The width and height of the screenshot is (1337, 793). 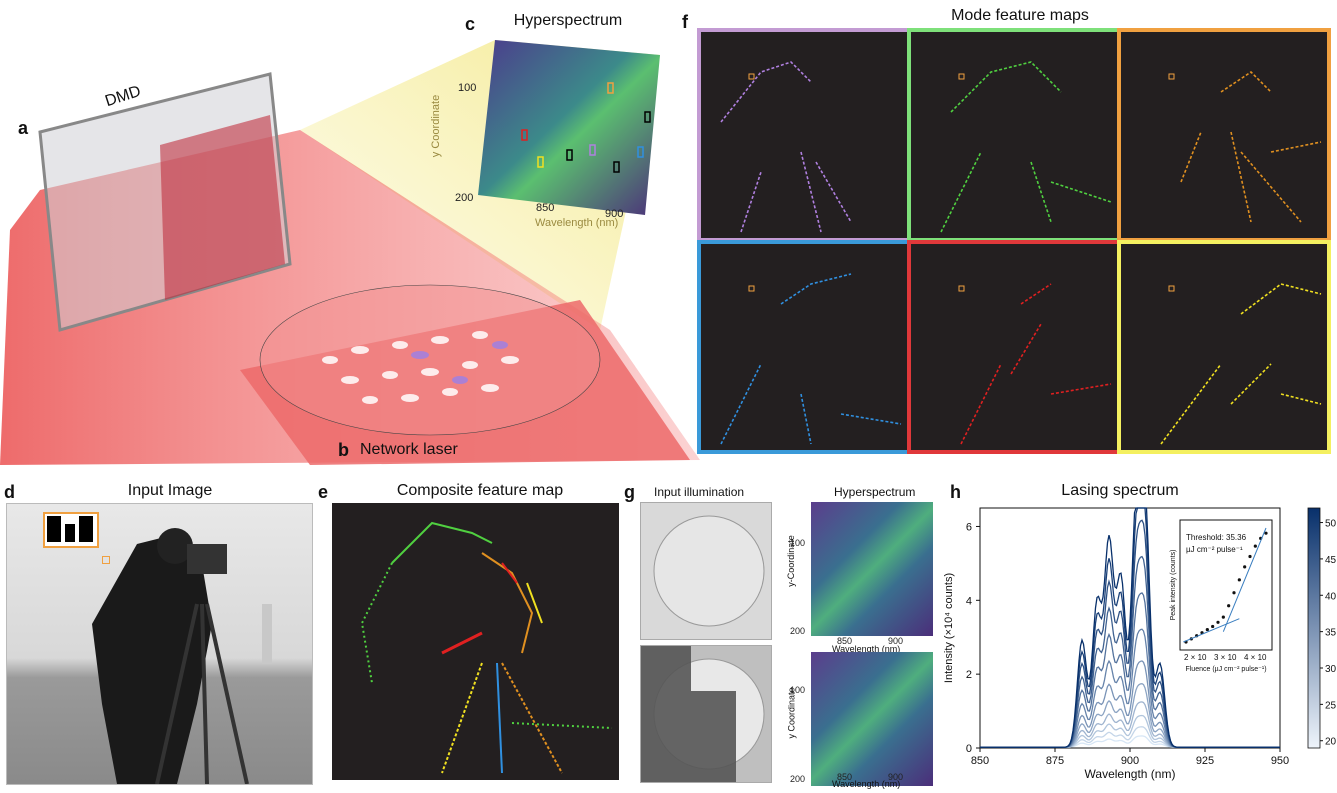 What do you see at coordinates (1255, 657) in the screenshot?
I see `inset-x-tick: 4 × 10` at bounding box center [1255, 657].